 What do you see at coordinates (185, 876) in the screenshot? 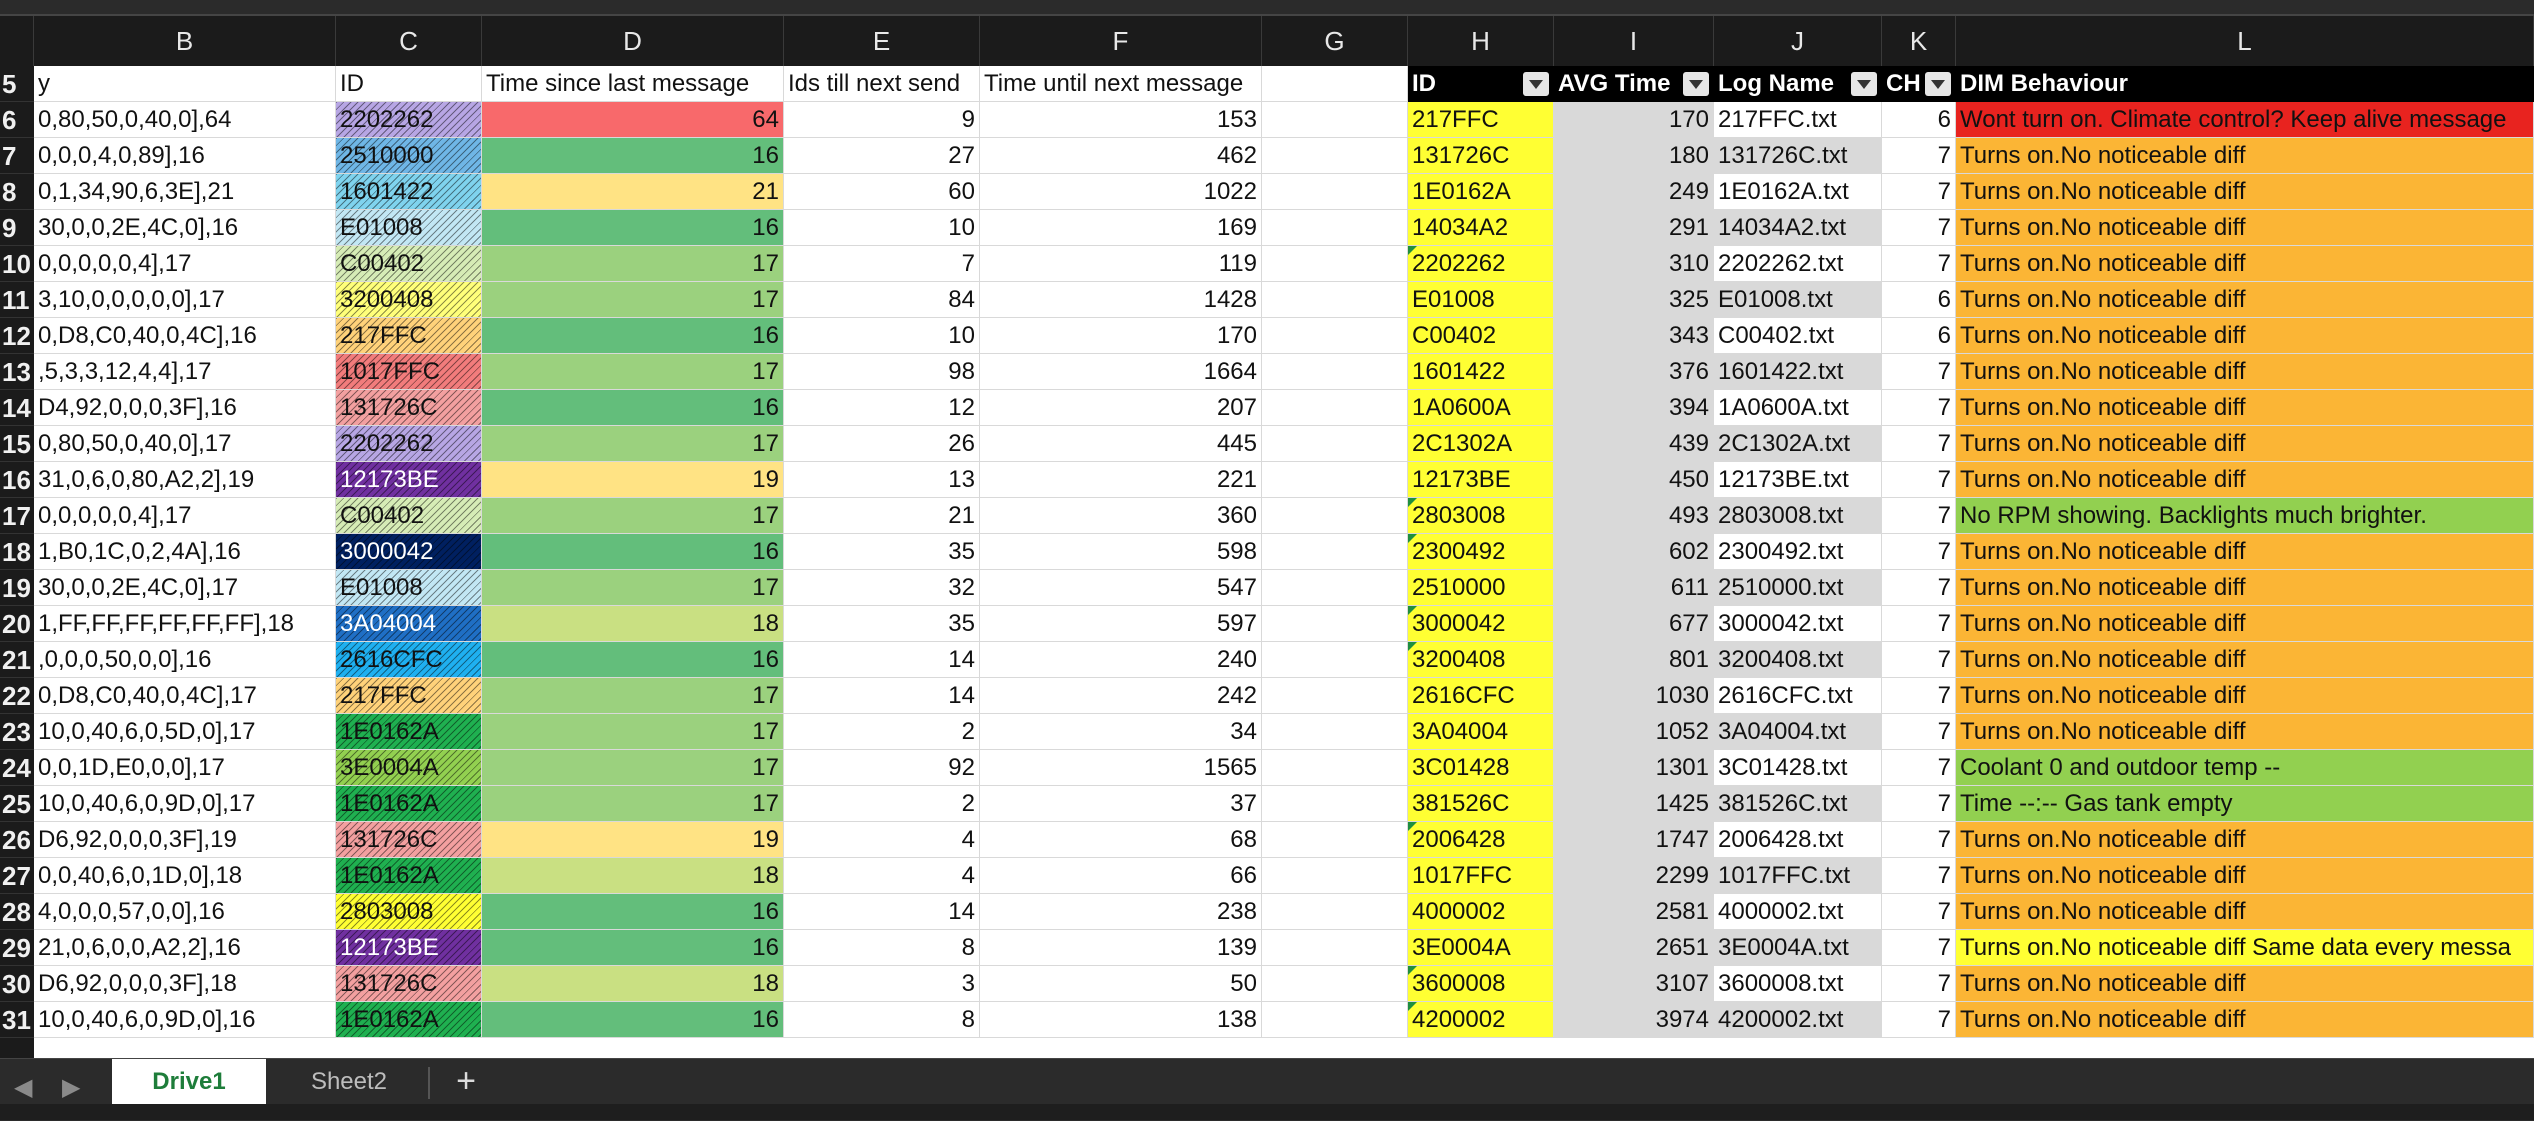
I see `cell-payload: 0,0,40,6,0,1D,0],18` at bounding box center [185, 876].